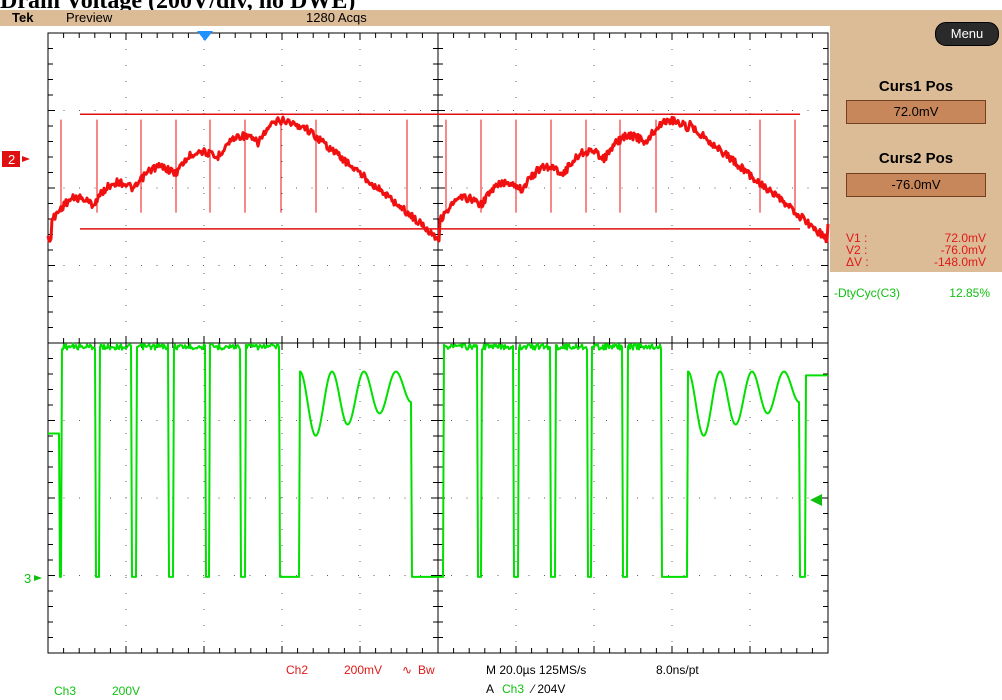 The width and height of the screenshot is (1002, 700). I want to click on ch3-scale: 200V, so click(126, 691).